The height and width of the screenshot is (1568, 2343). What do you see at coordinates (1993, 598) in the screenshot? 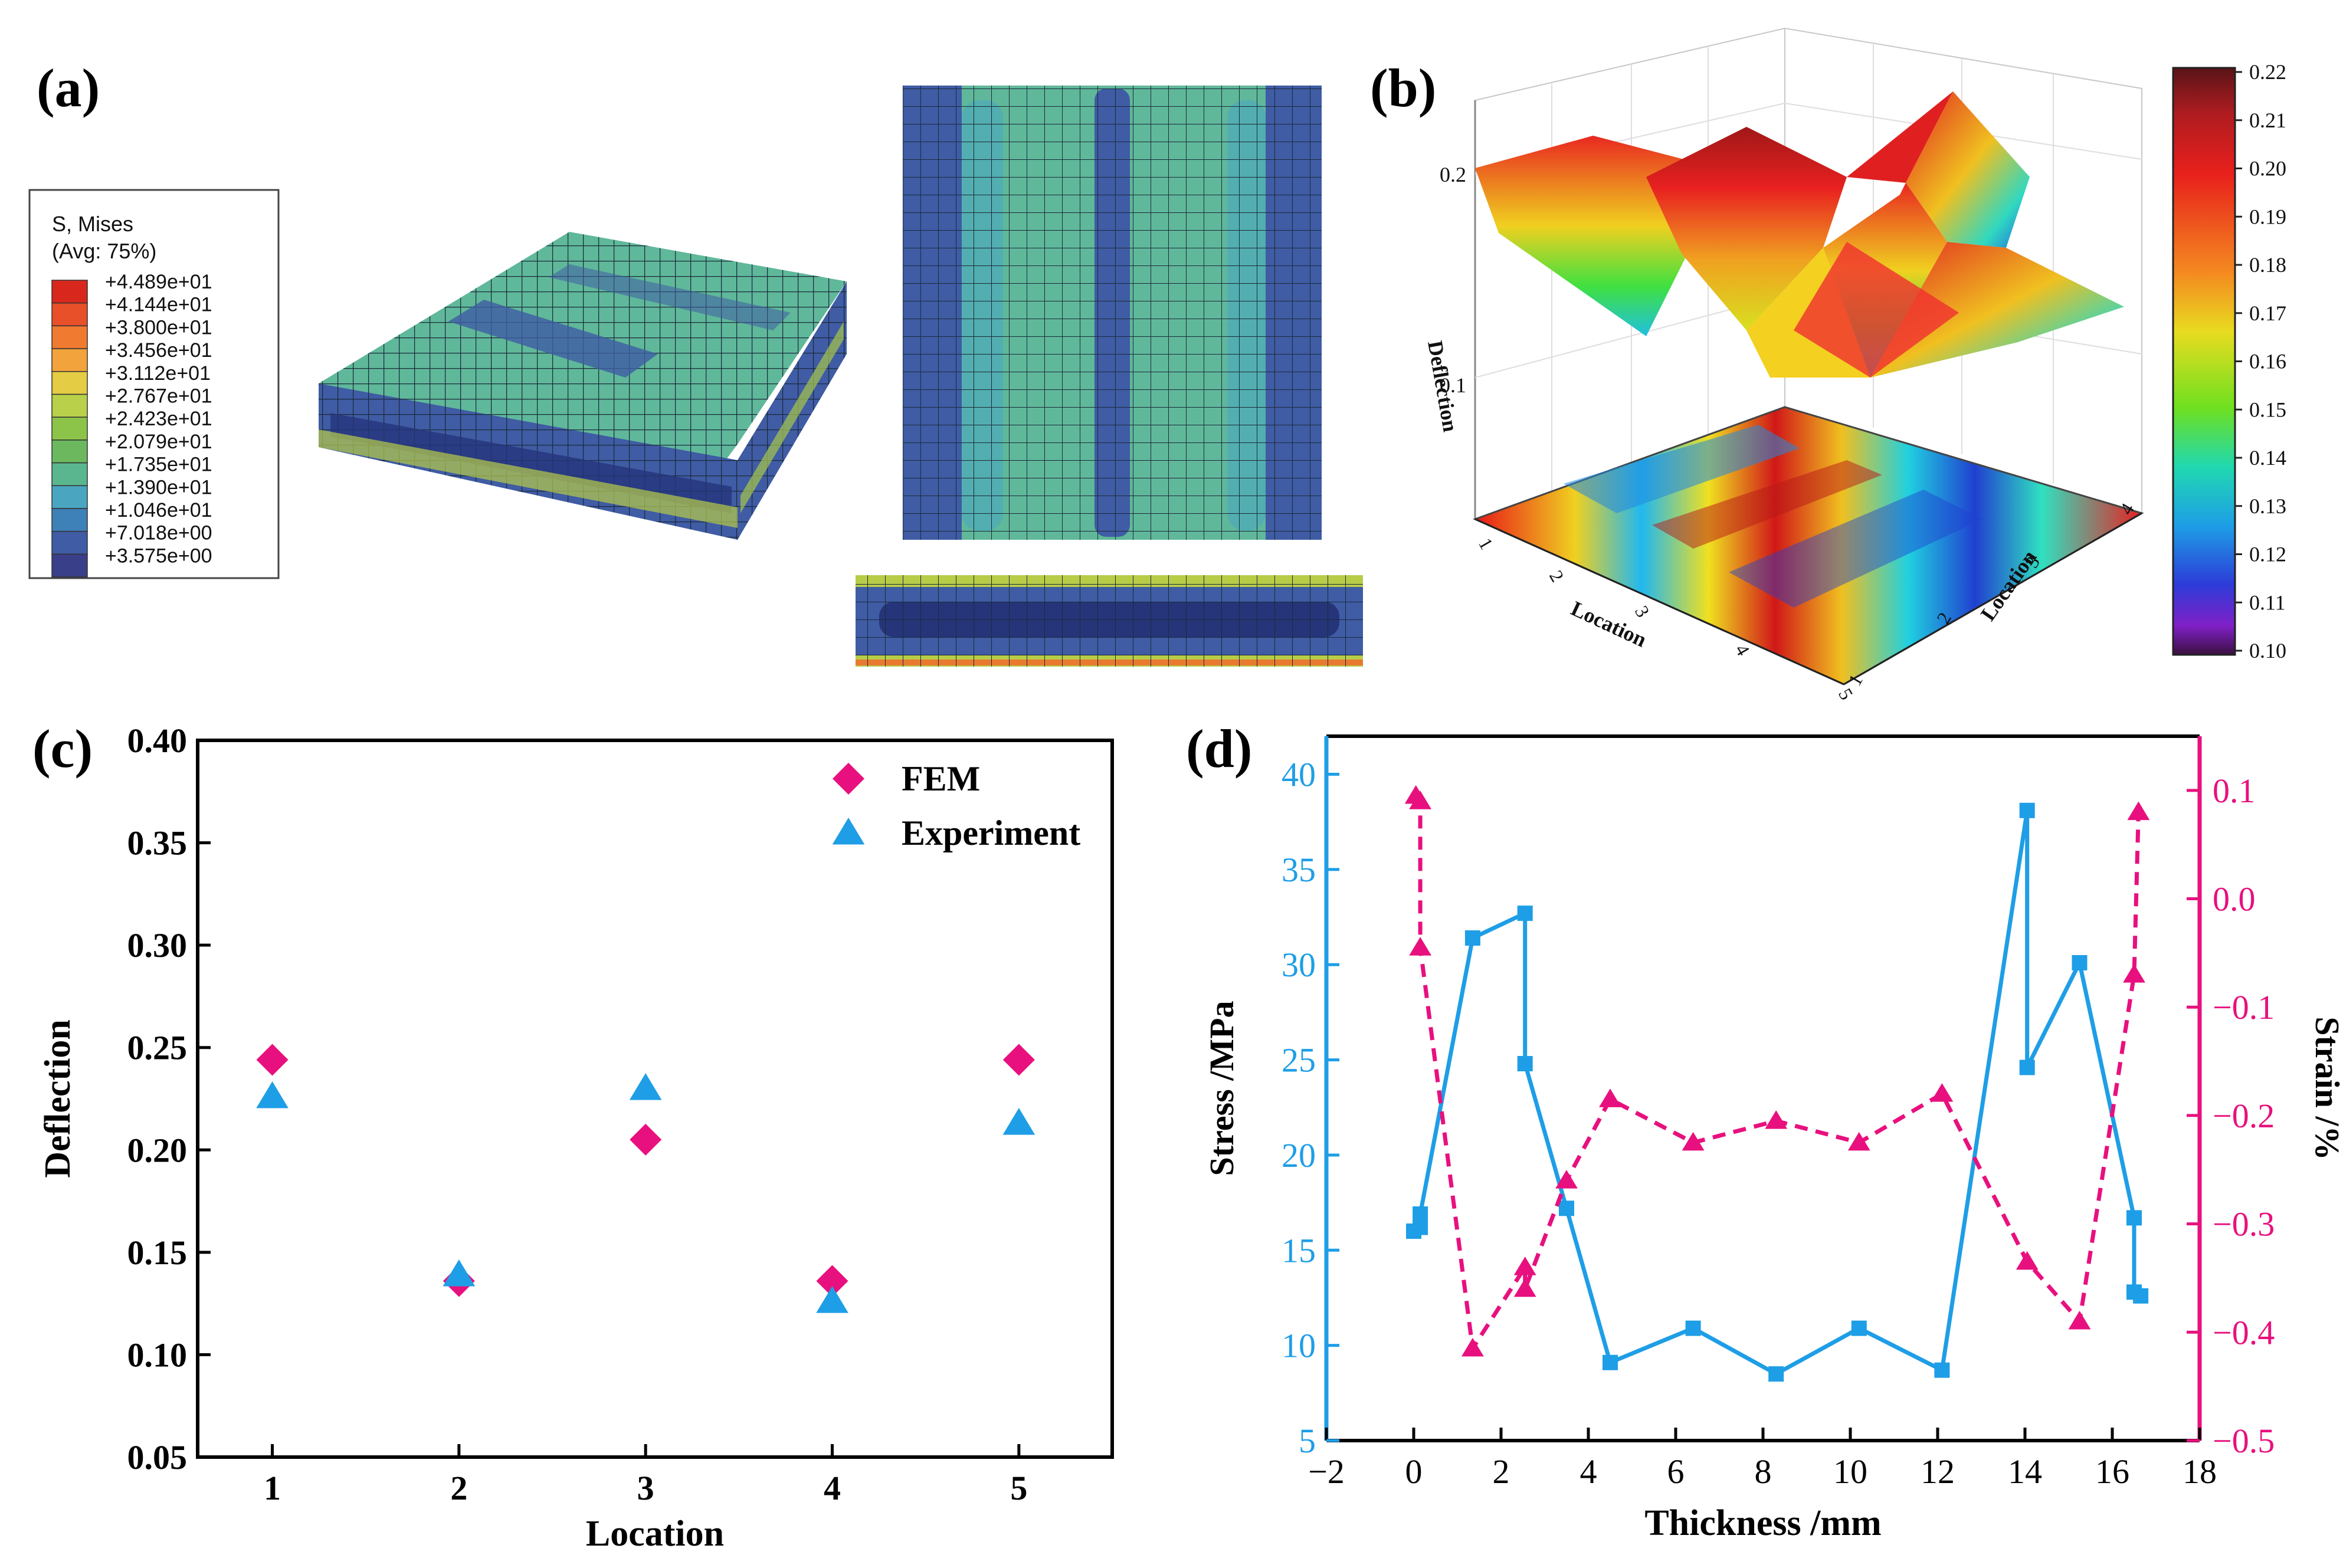
I see `surface-axis-y` at bounding box center [1993, 598].